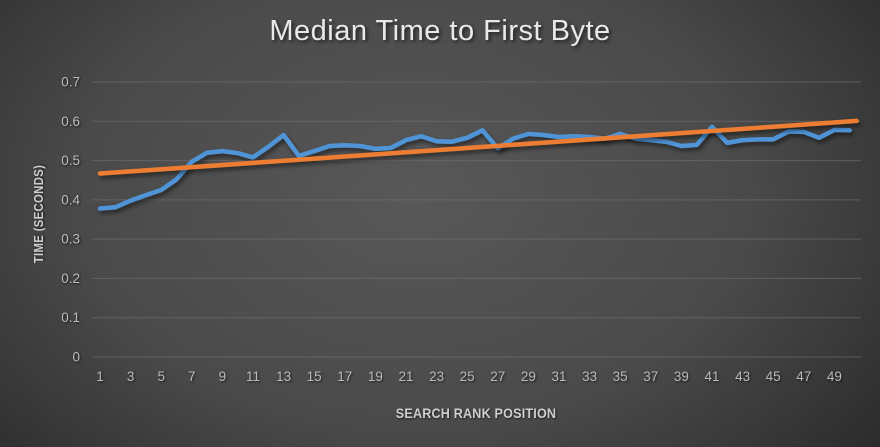  I want to click on y-tick-label: 0, so click(76, 357).